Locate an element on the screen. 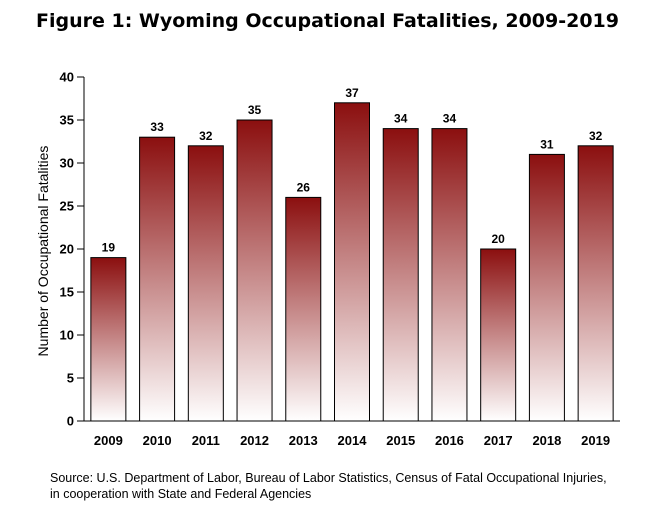 The image size is (655, 514). y-tick-label: 5 is located at coordinates (70, 378).